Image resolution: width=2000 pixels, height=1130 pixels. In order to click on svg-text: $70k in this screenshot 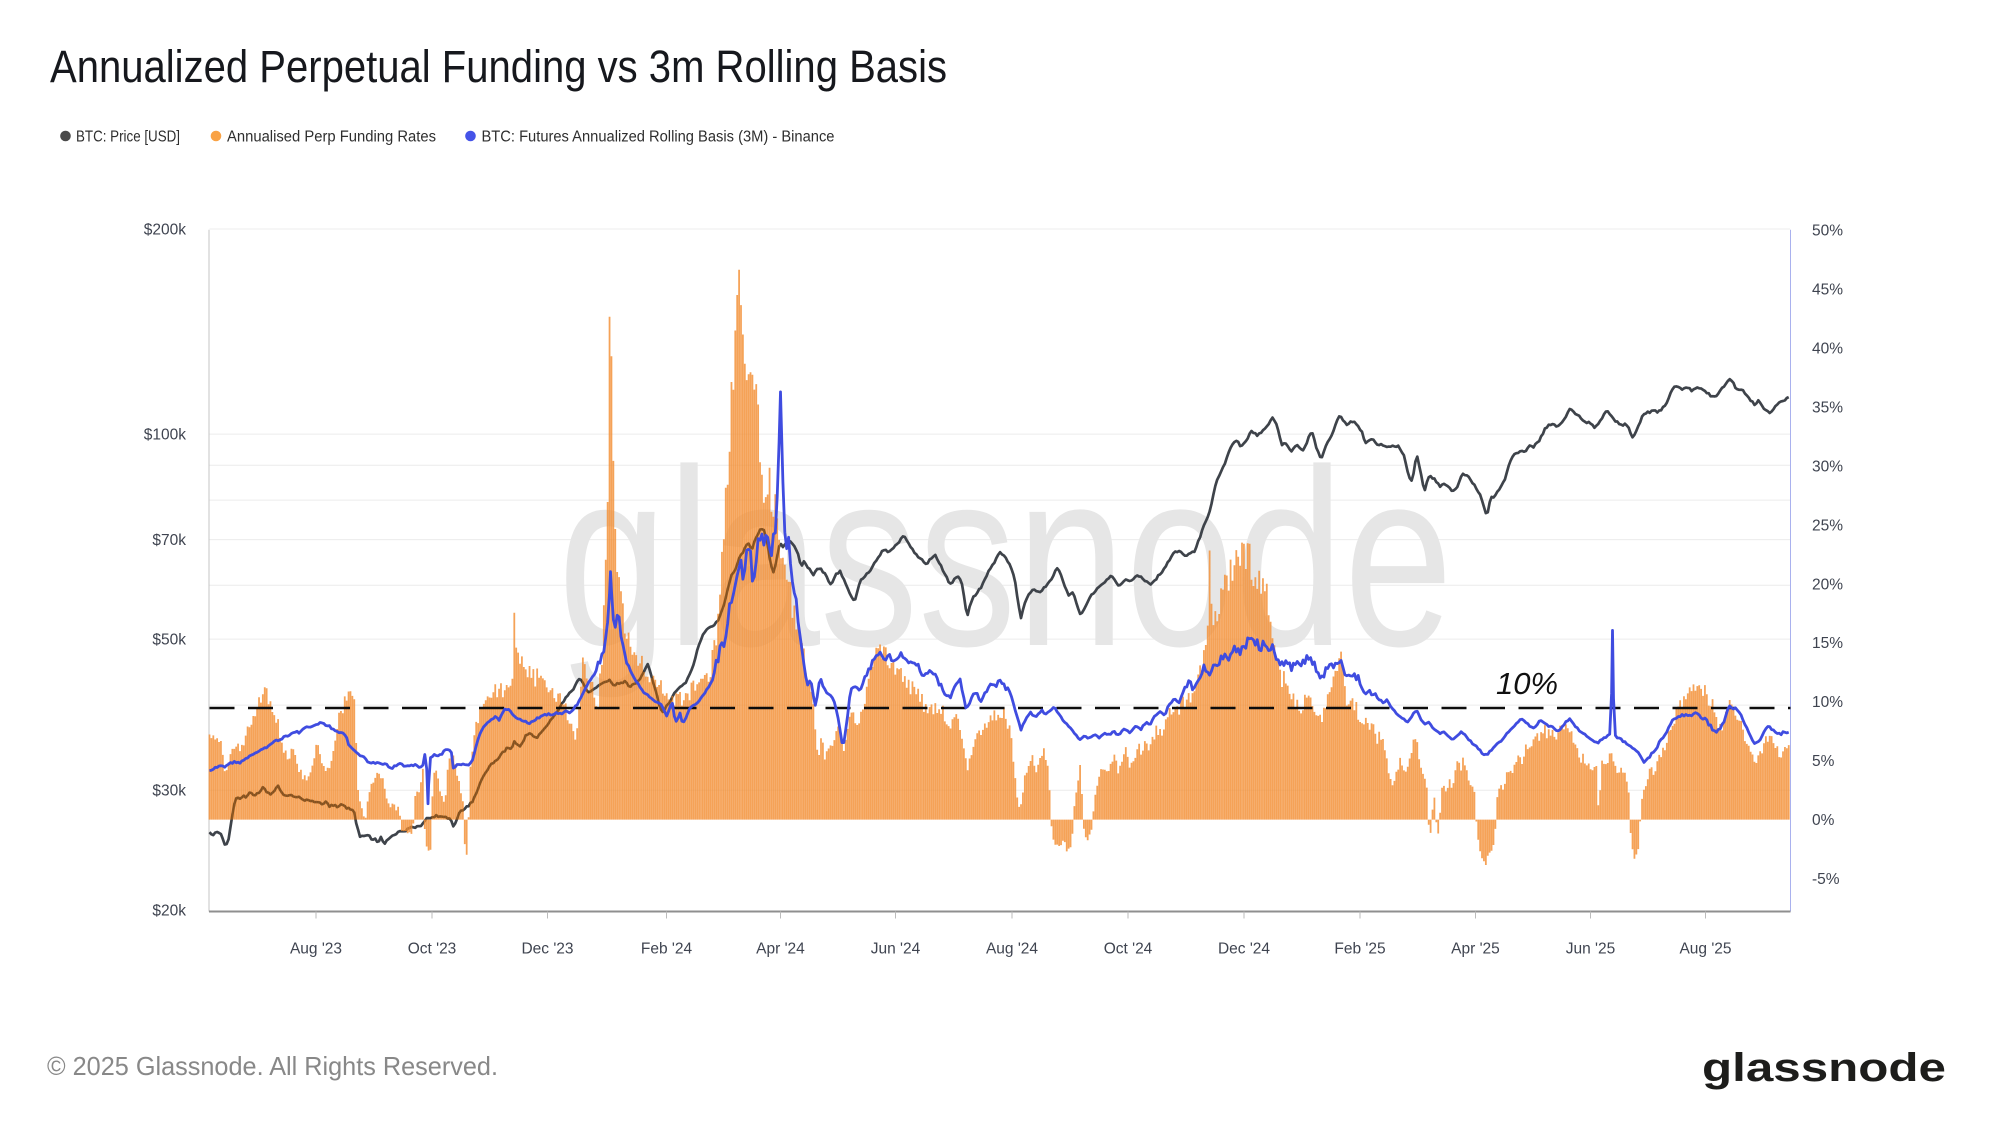, I will do `click(169, 540)`.